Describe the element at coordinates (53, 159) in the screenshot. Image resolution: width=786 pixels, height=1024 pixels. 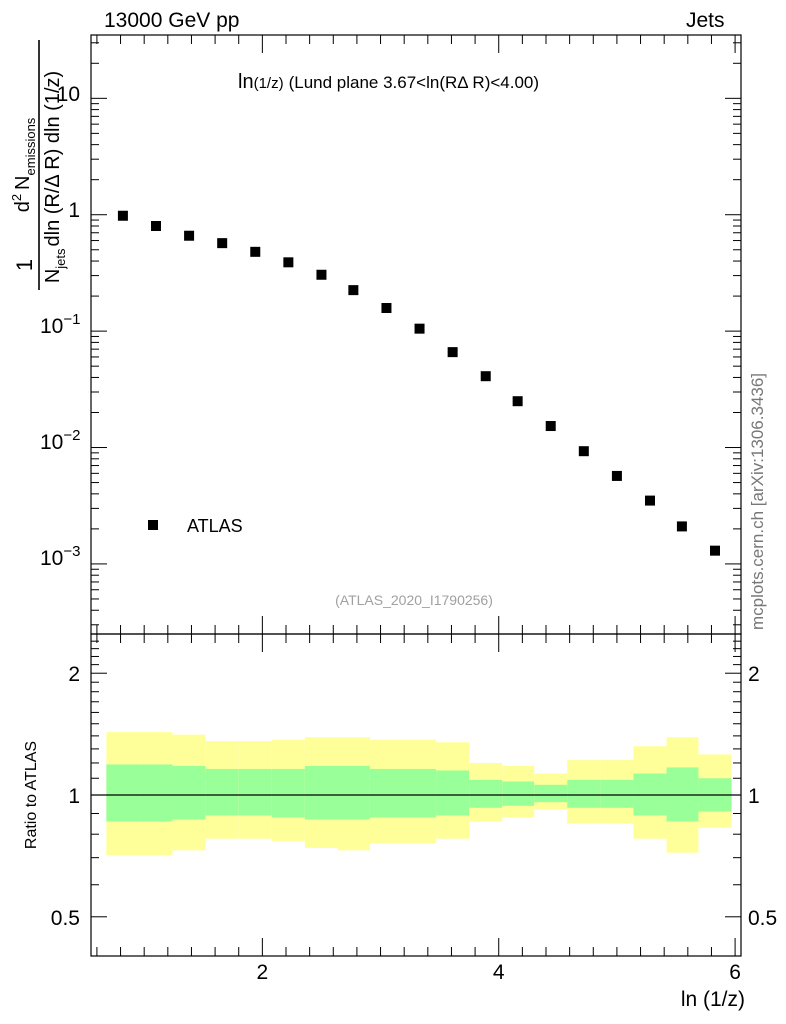
I see `y-label-den-rest: dln (R/Δ R) dln (1/z)` at that location.